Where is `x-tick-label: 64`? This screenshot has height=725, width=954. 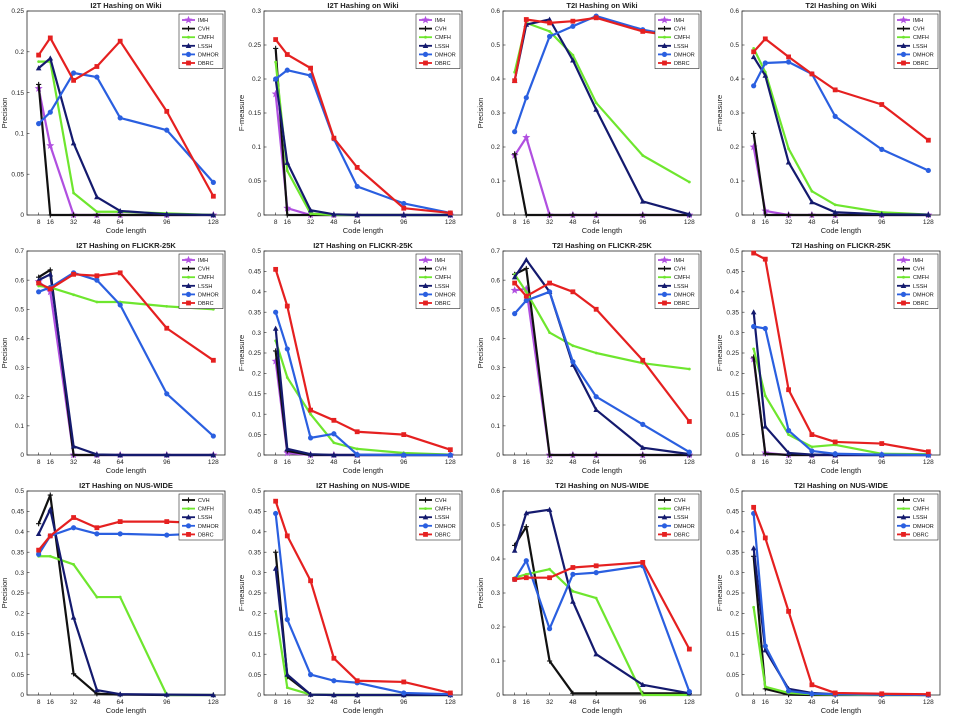 x-tick-label: 64 is located at coordinates (358, 702).